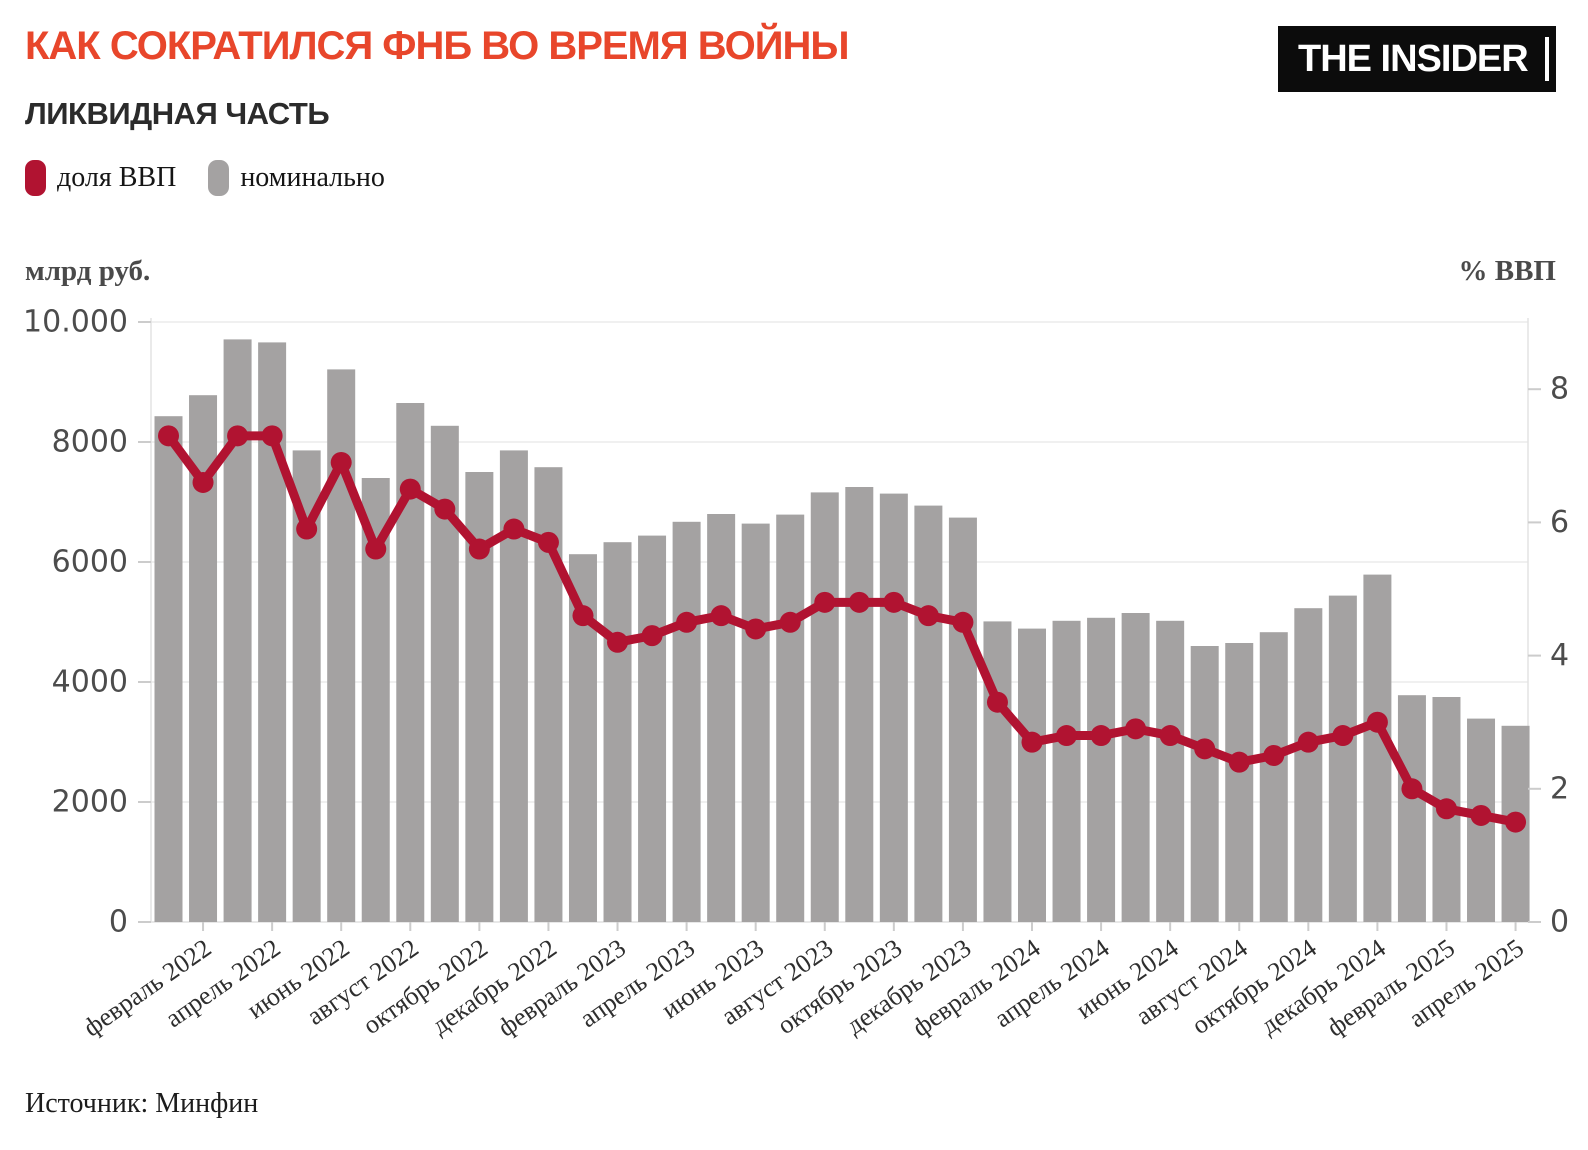 The width and height of the screenshot is (1588, 1150). Describe the element at coordinates (35, 178) in the screenshot. I see `legend-swatch-gdp-share` at that location.